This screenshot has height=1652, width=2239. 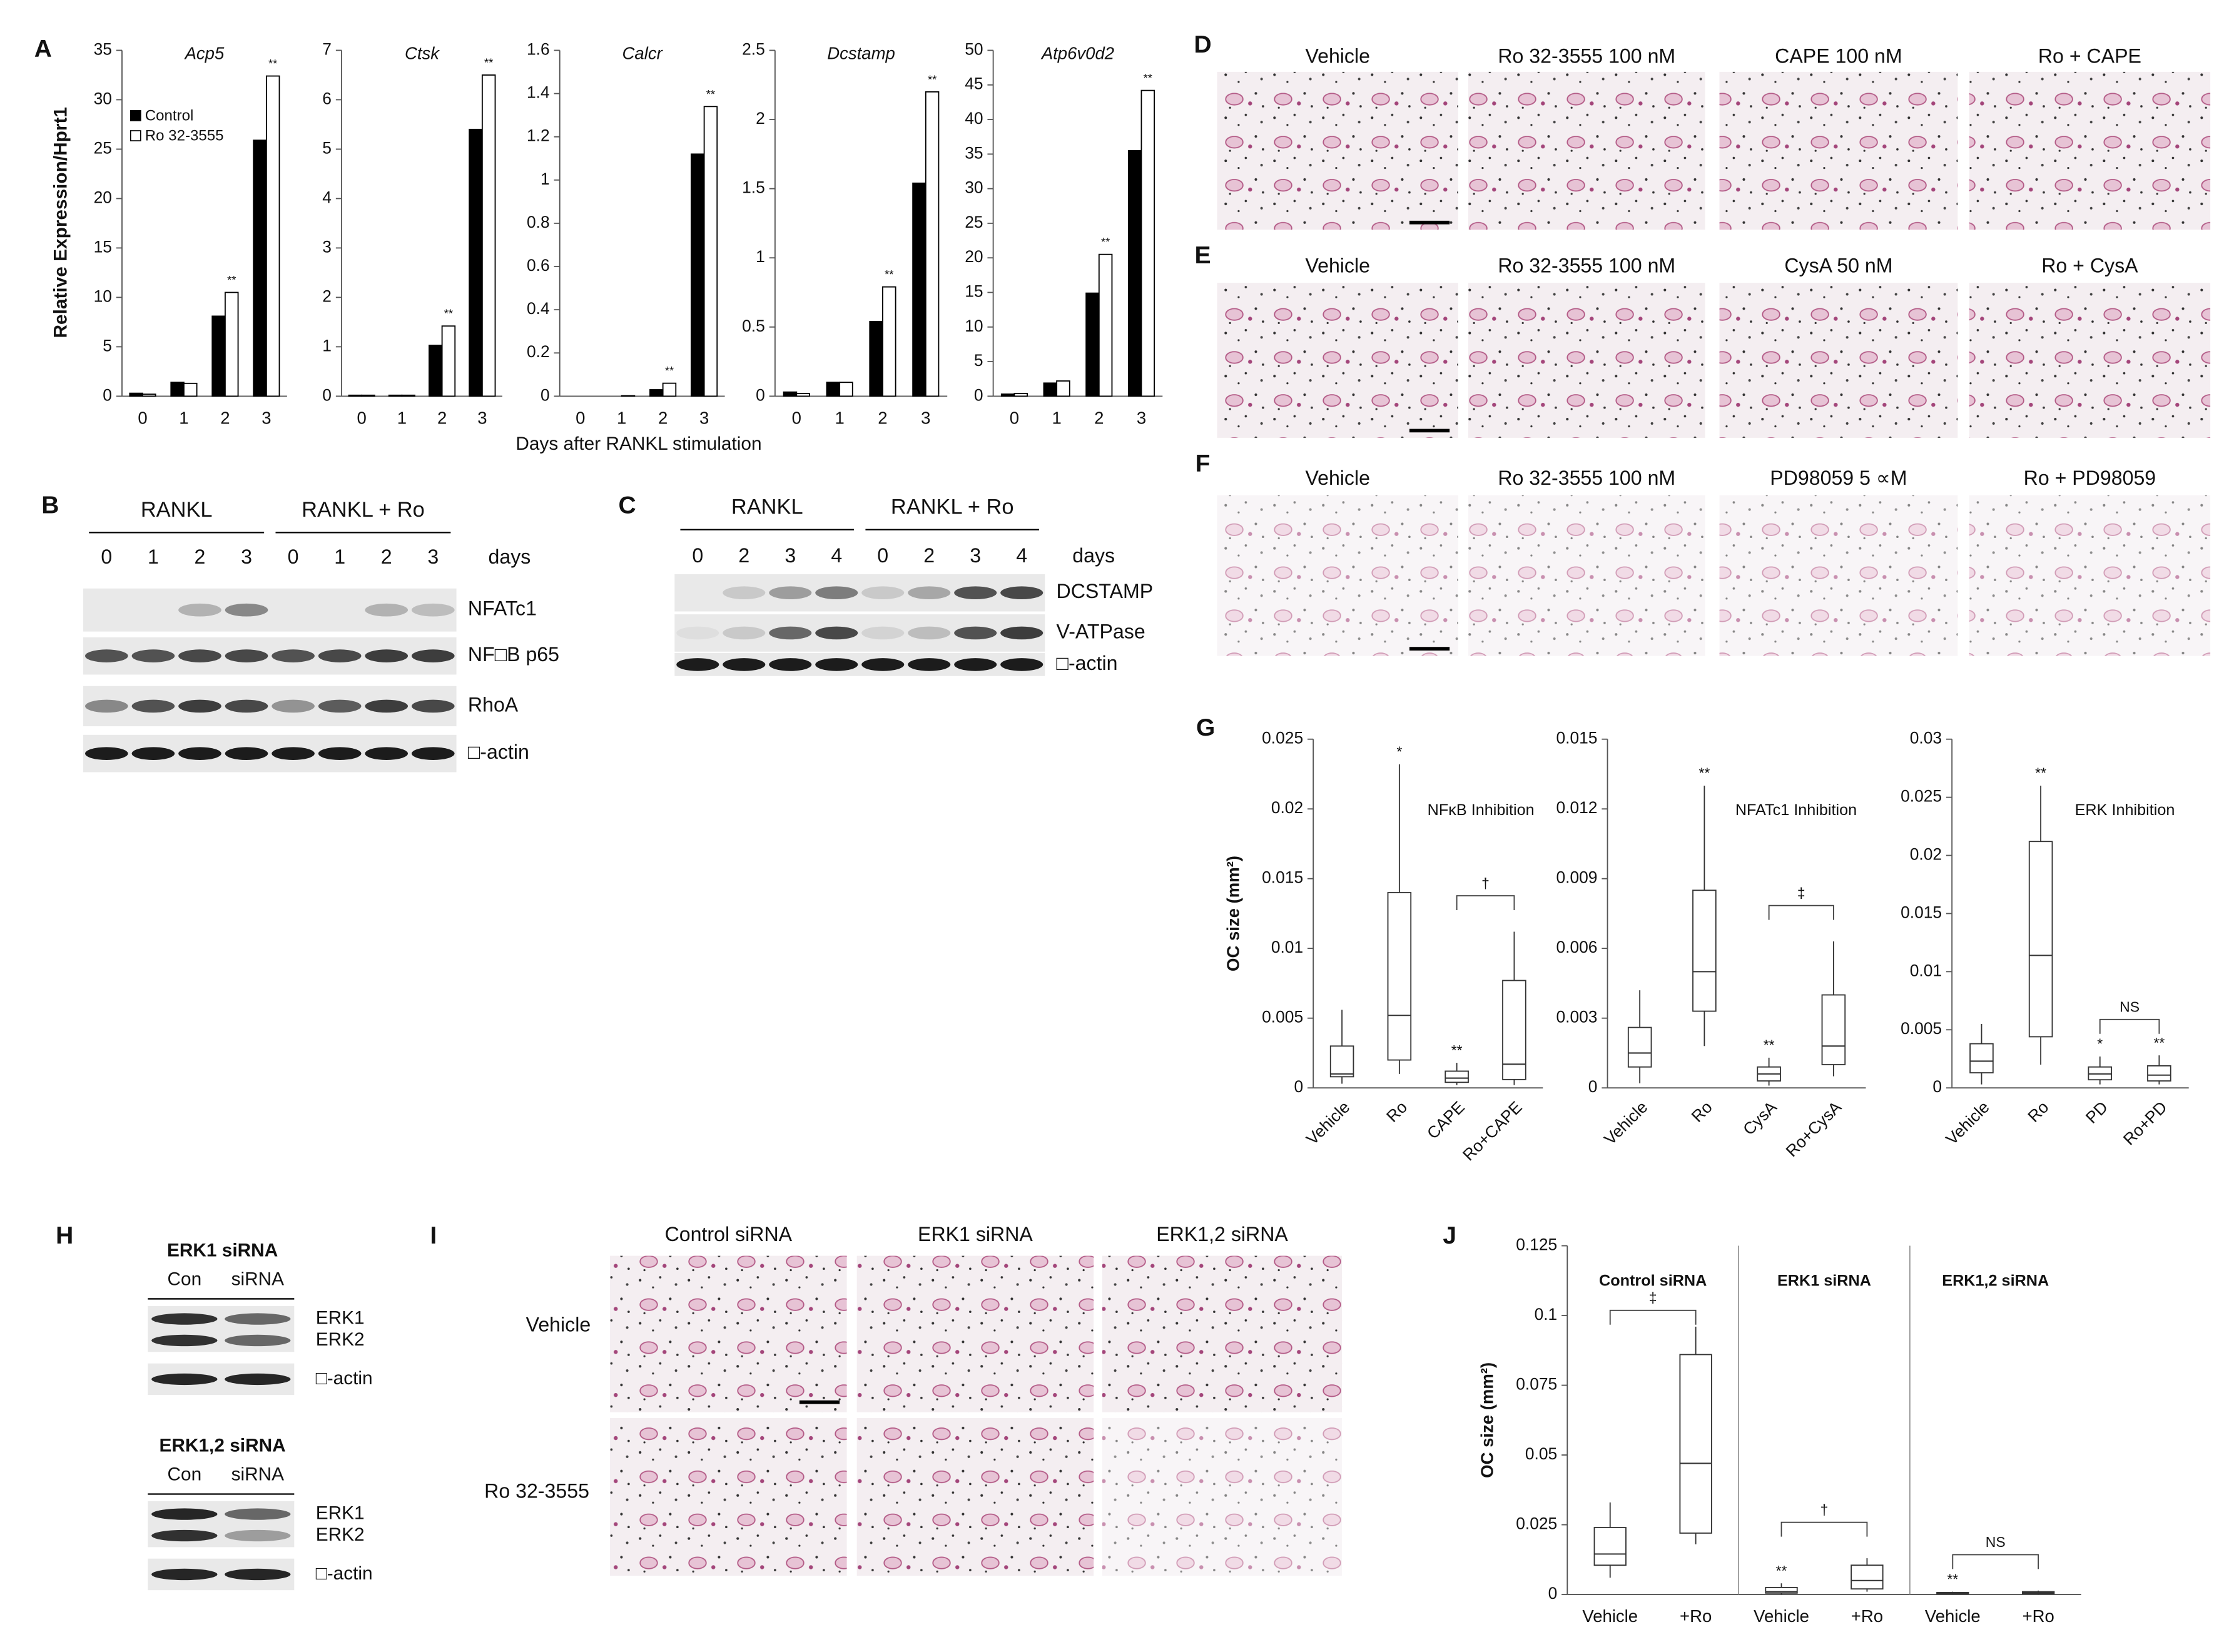 What do you see at coordinates (184, 1474) in the screenshot?
I see `lane-label: Con` at bounding box center [184, 1474].